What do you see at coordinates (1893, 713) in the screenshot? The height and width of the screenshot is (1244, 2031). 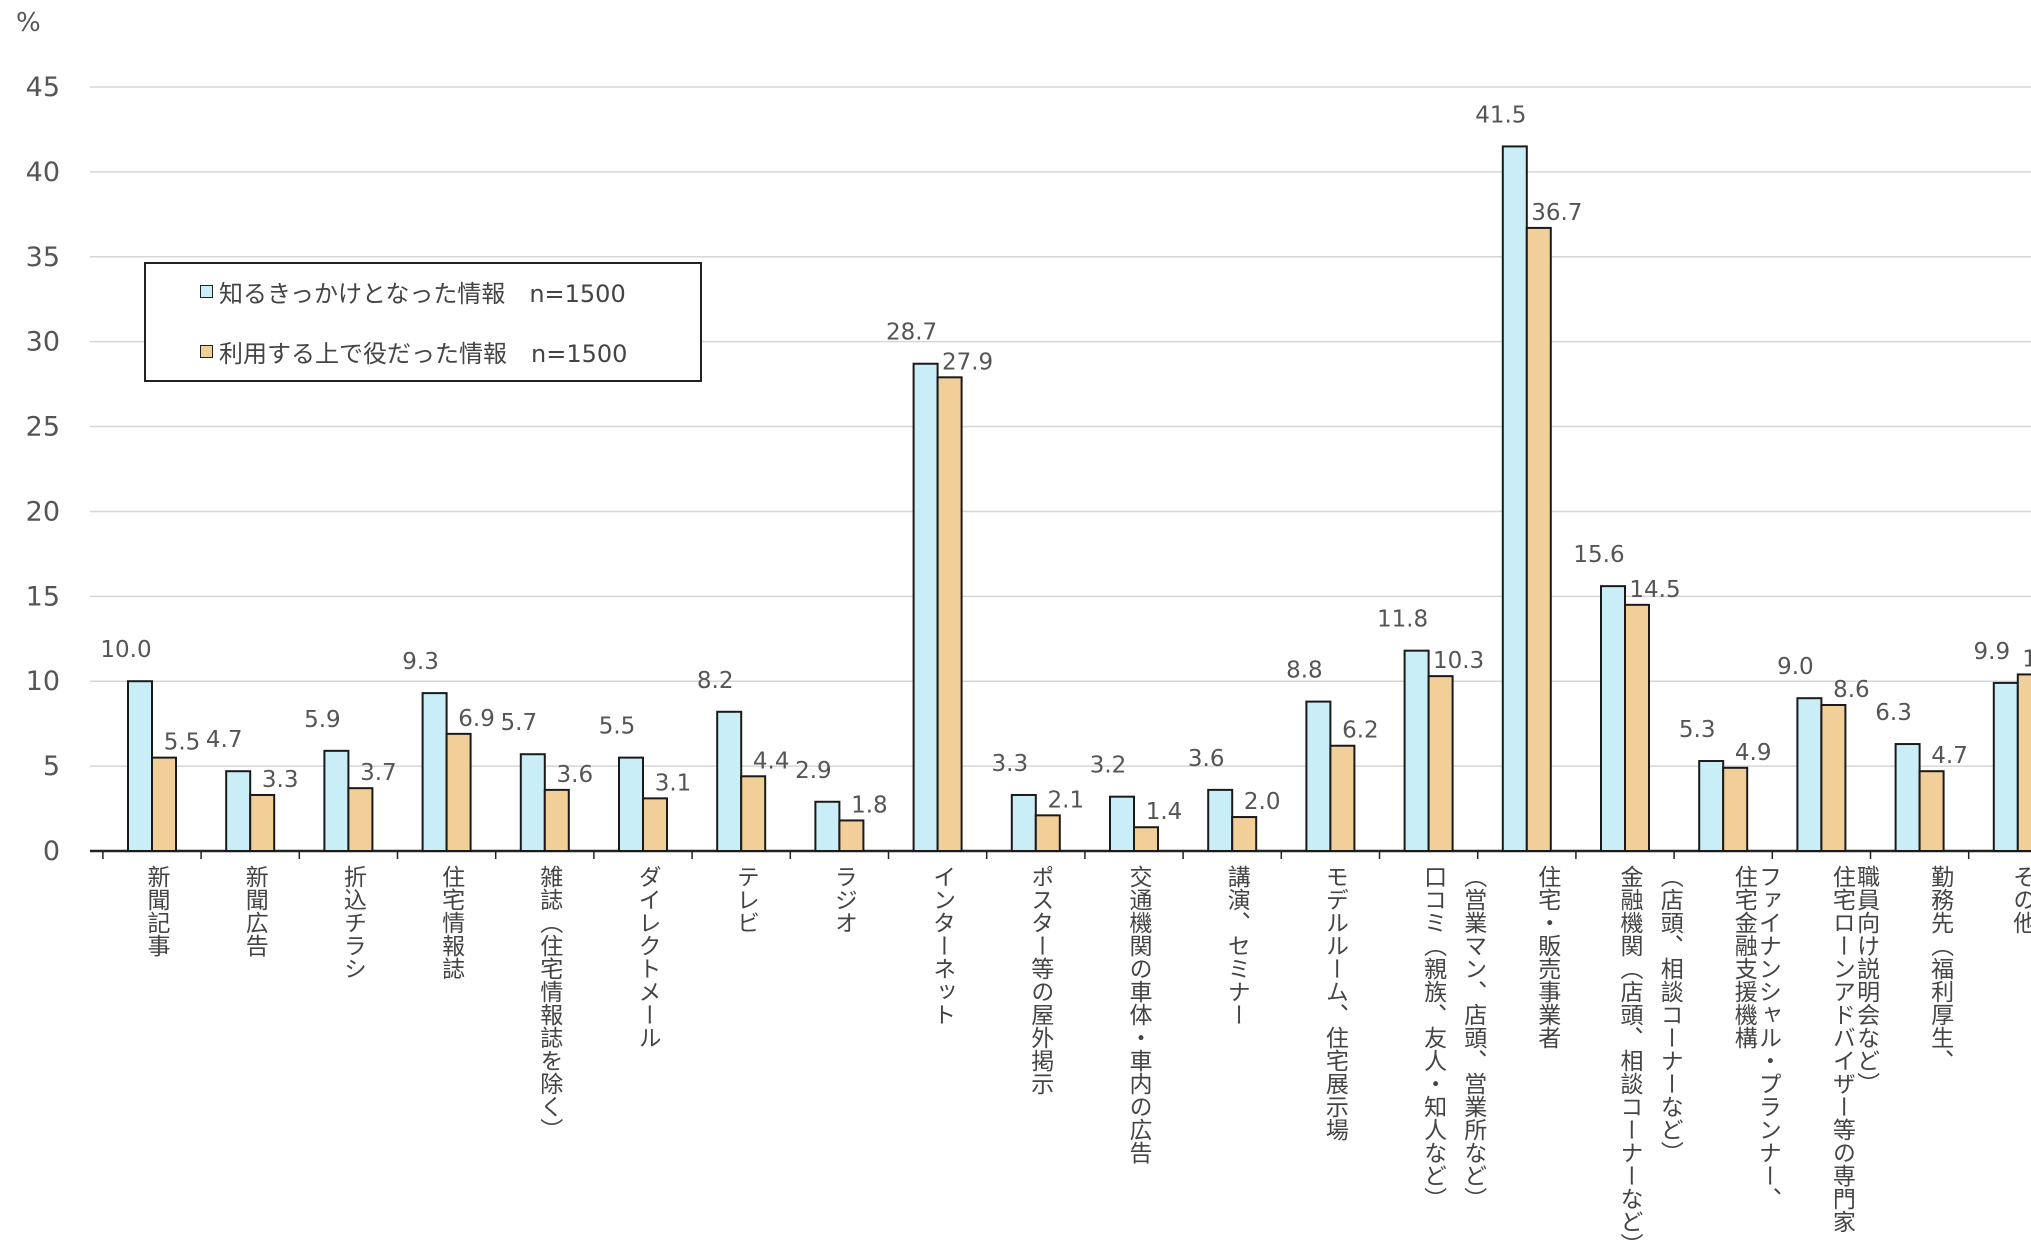 I see `data-label-series-1: 6.3` at bounding box center [1893, 713].